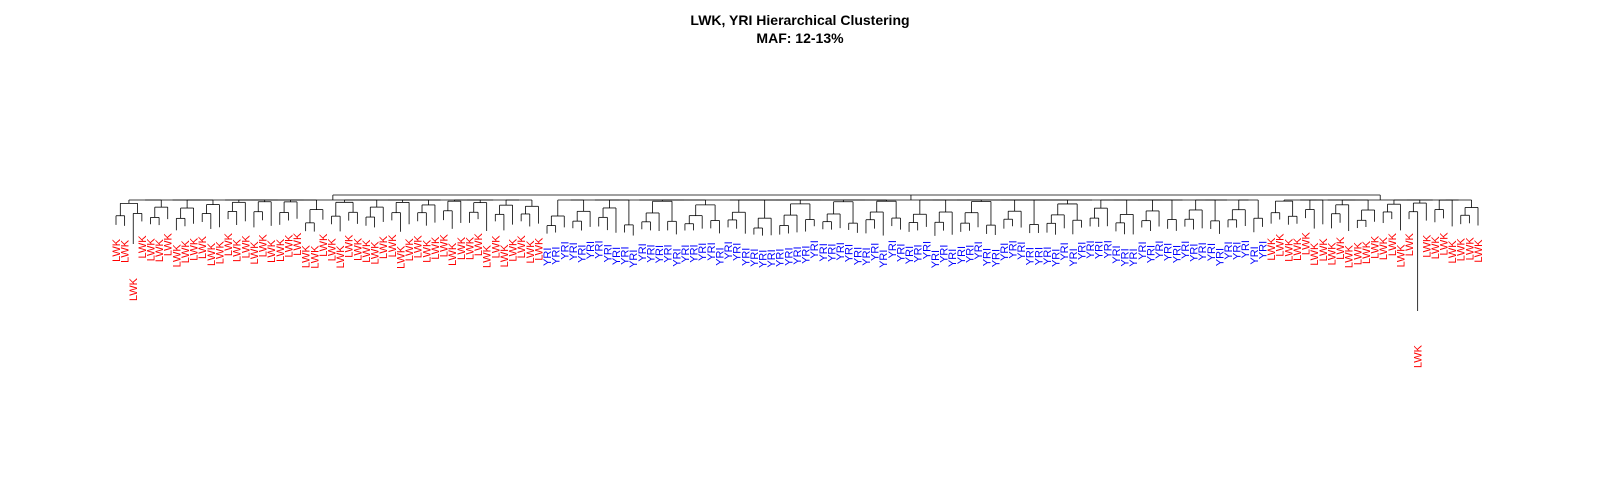  I want to click on chart-subtitle: MAF: 12-13%, so click(800, 38).